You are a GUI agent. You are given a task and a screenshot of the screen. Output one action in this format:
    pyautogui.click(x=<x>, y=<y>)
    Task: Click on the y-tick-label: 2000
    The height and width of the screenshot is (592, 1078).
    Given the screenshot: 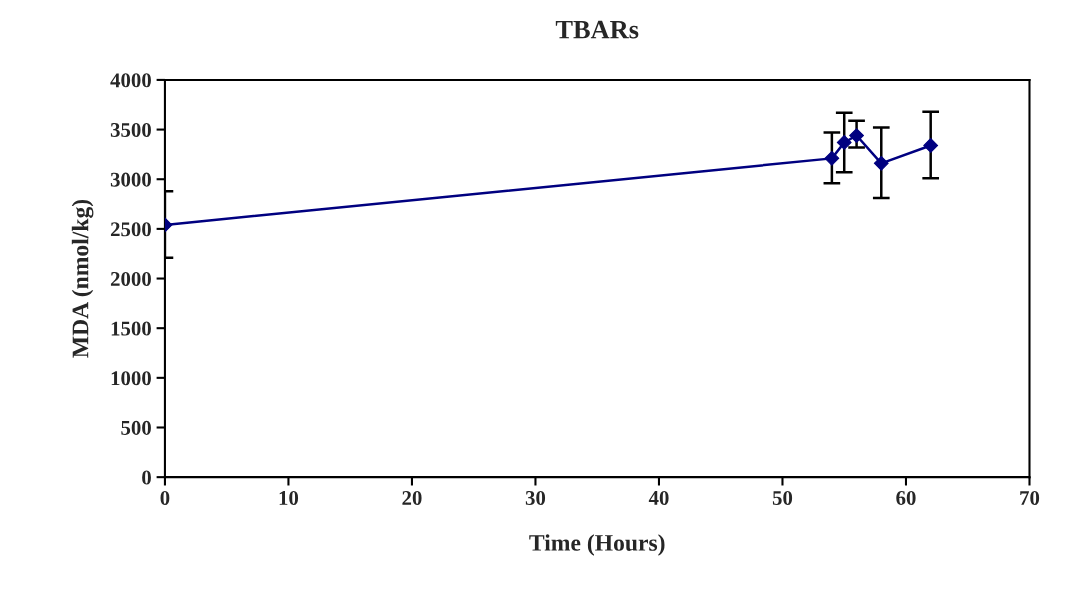 What is the action you would take?
    pyautogui.click(x=130, y=278)
    